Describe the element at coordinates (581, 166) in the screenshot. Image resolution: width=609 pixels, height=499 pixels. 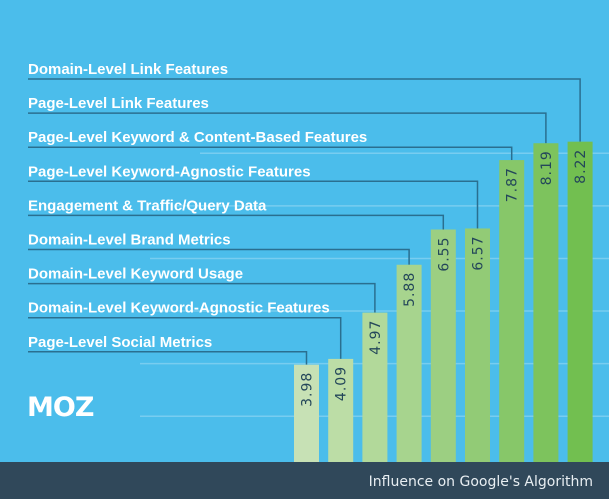
I see `bar-value-label: 8.22` at that location.